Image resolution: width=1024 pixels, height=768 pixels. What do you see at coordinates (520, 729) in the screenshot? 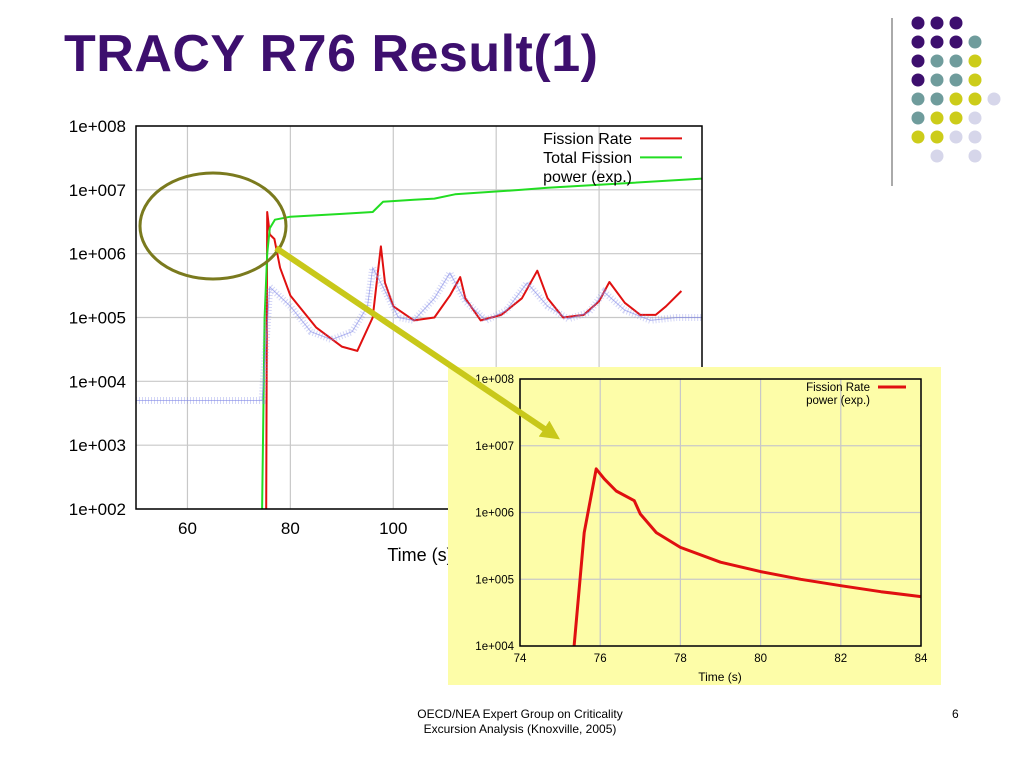
I see `footer-line-2: Excursion Analysis (Knoxville, 2005)` at bounding box center [520, 729].